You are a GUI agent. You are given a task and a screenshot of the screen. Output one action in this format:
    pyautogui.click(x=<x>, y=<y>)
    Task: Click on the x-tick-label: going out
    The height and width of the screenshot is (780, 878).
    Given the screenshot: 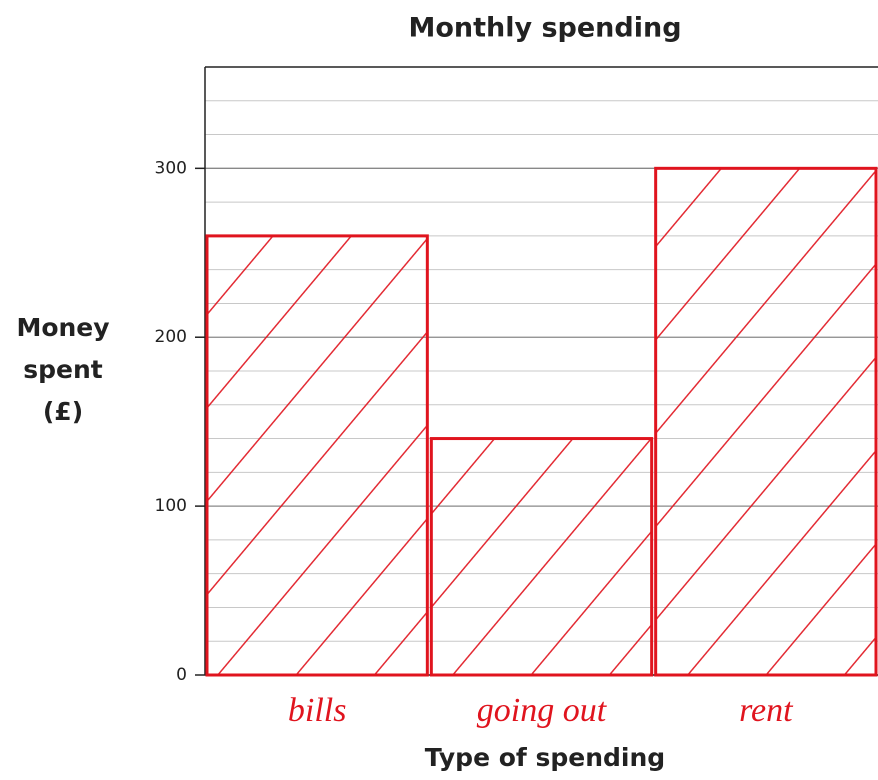 What is the action you would take?
    pyautogui.click(x=542, y=710)
    